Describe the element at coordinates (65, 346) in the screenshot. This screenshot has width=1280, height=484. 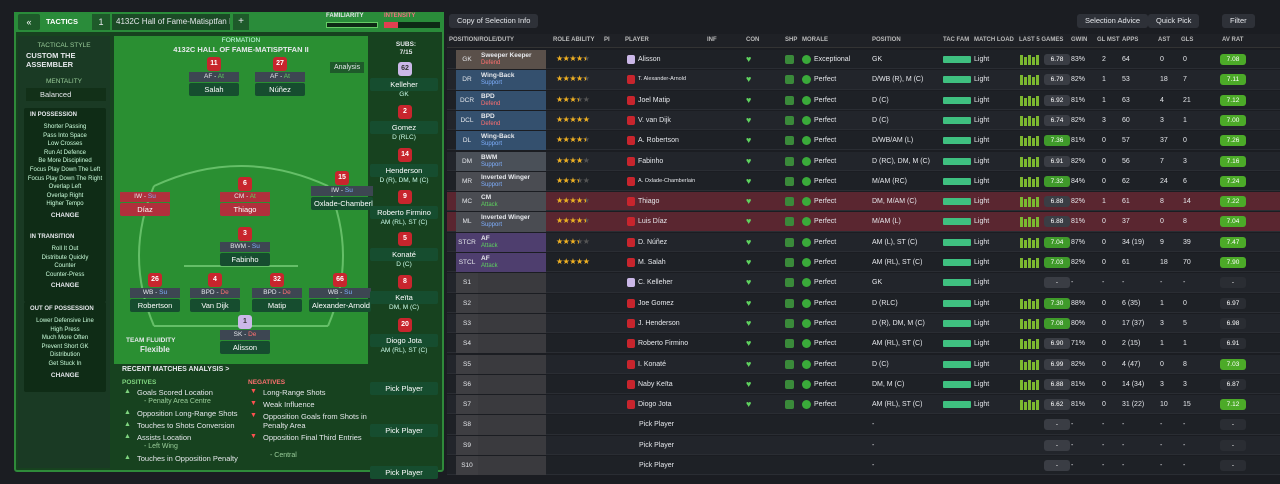
I see `group-item: Prevent Short GK` at that location.